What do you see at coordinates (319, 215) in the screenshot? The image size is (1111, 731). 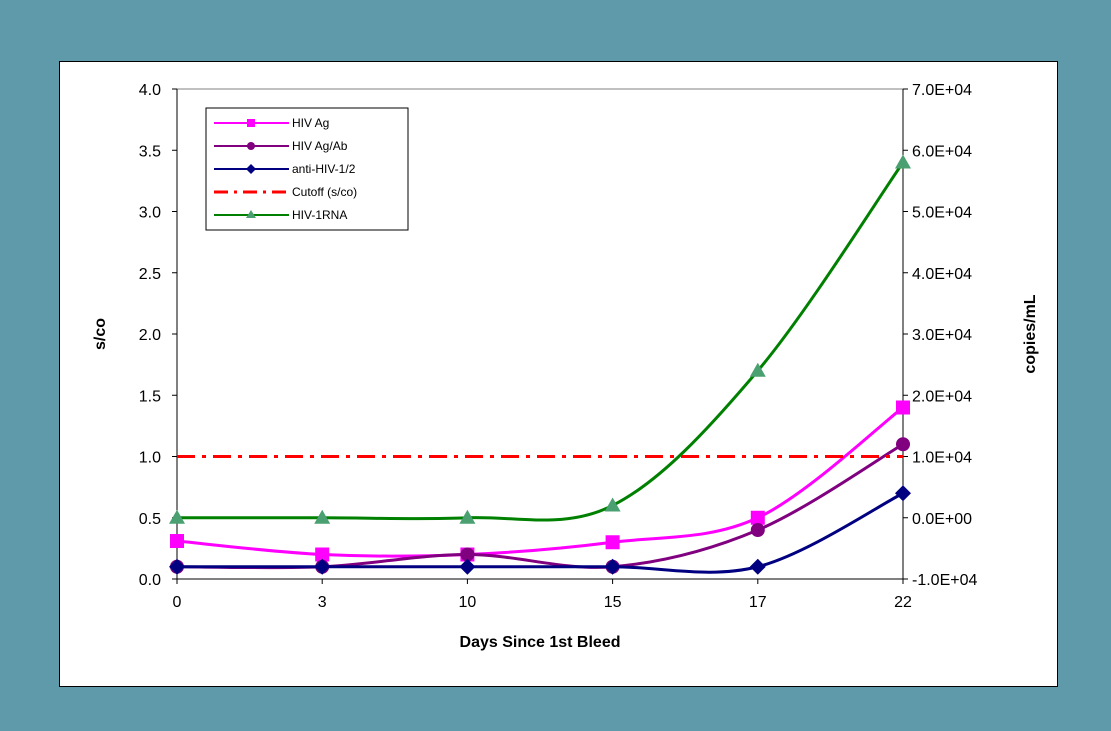 I see `legend-label: HIV-1RNA` at bounding box center [319, 215].